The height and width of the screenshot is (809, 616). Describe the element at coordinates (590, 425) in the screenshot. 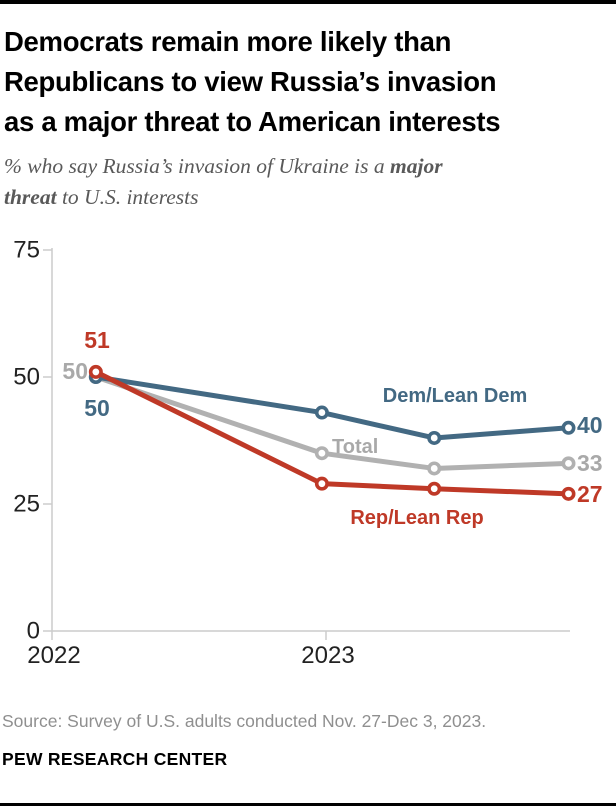

I see `dem-end-value: 40` at that location.